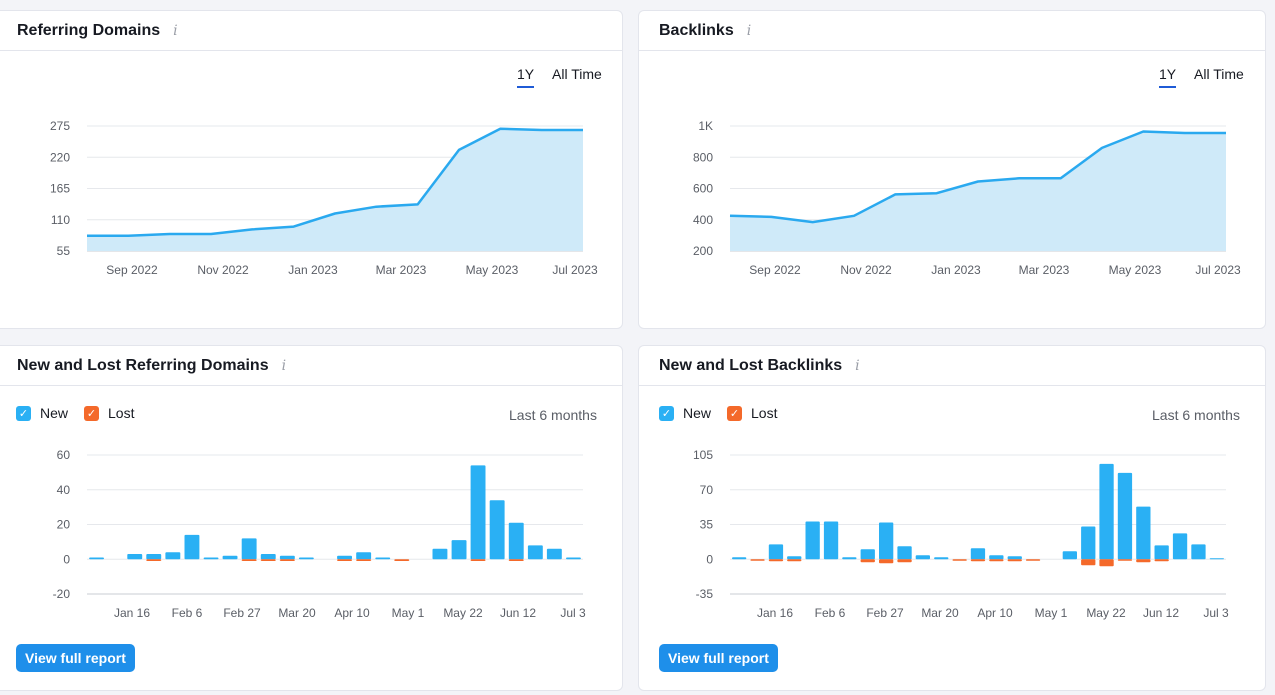 The image size is (1275, 695). I want to click on y-tick-label: 400, so click(703, 220).